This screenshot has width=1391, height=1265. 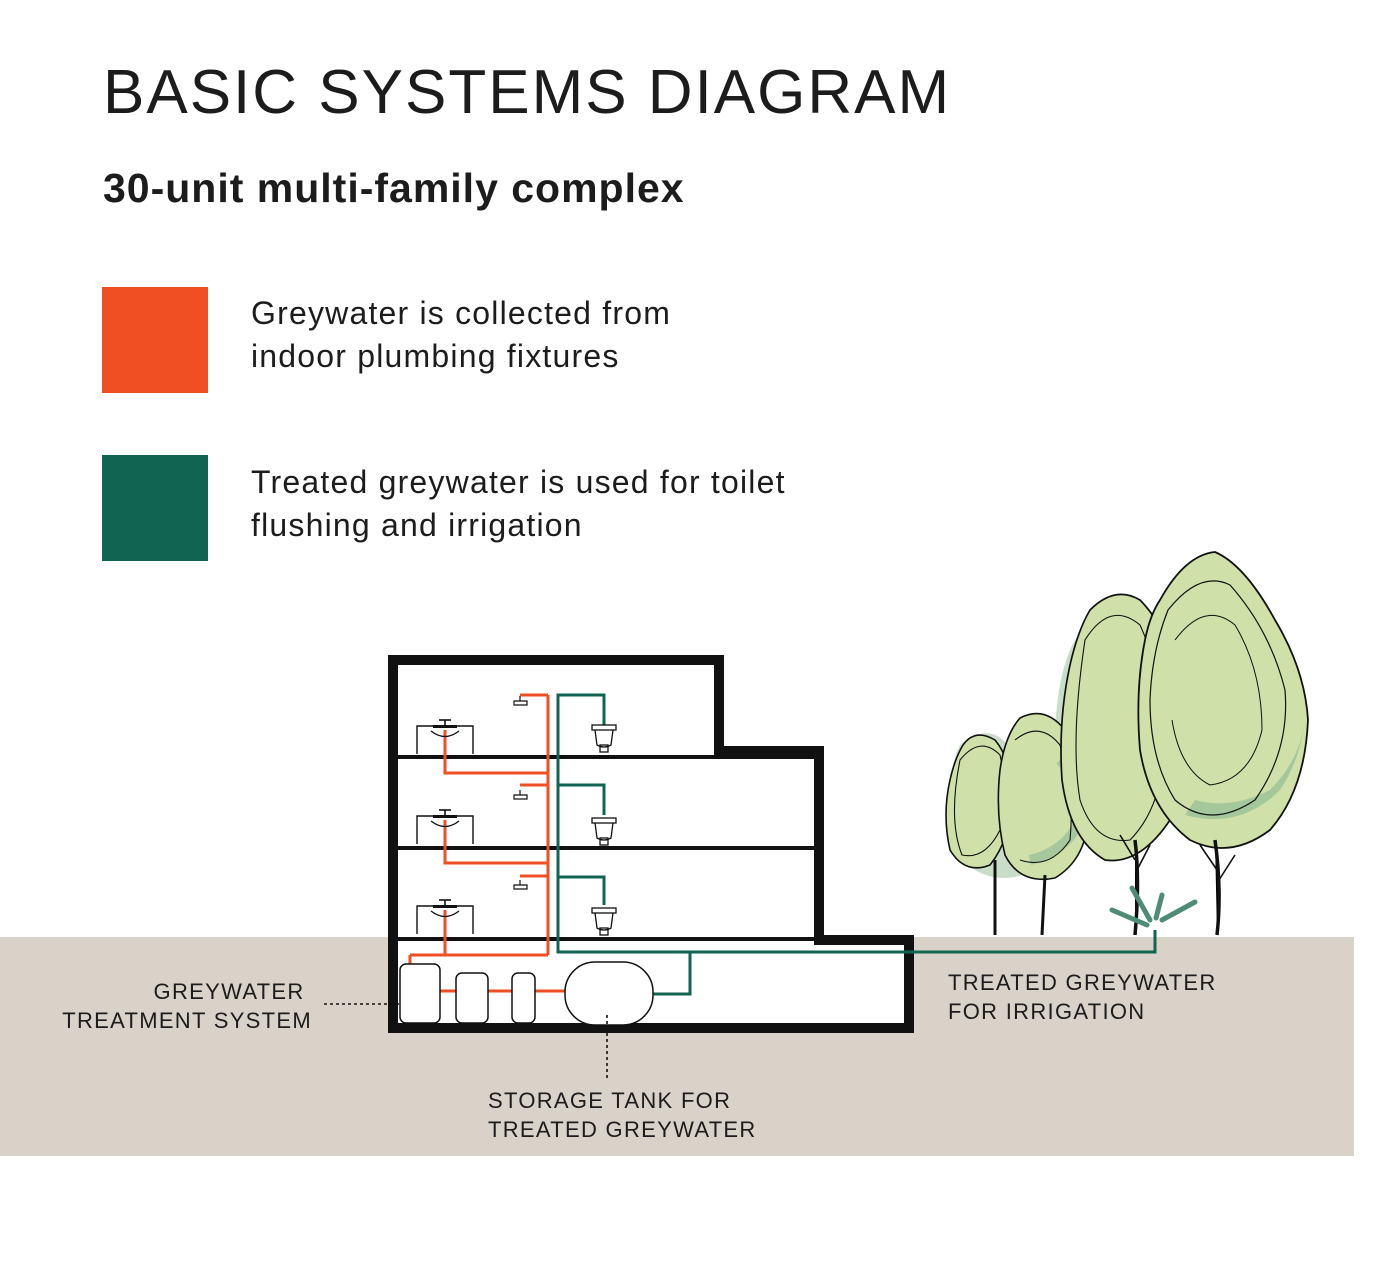 I want to click on treatment-tanks, so click(x=467, y=993).